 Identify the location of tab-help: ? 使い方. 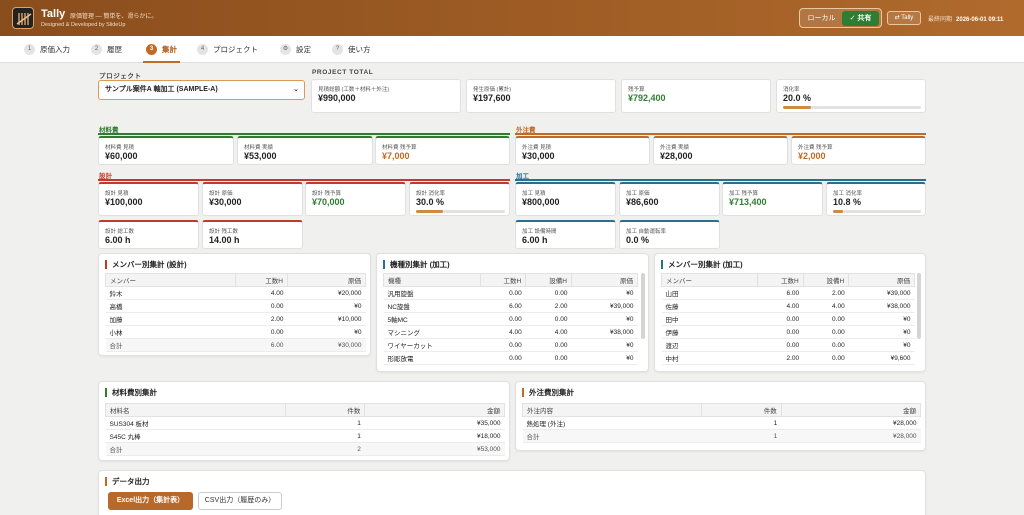
(351, 49).